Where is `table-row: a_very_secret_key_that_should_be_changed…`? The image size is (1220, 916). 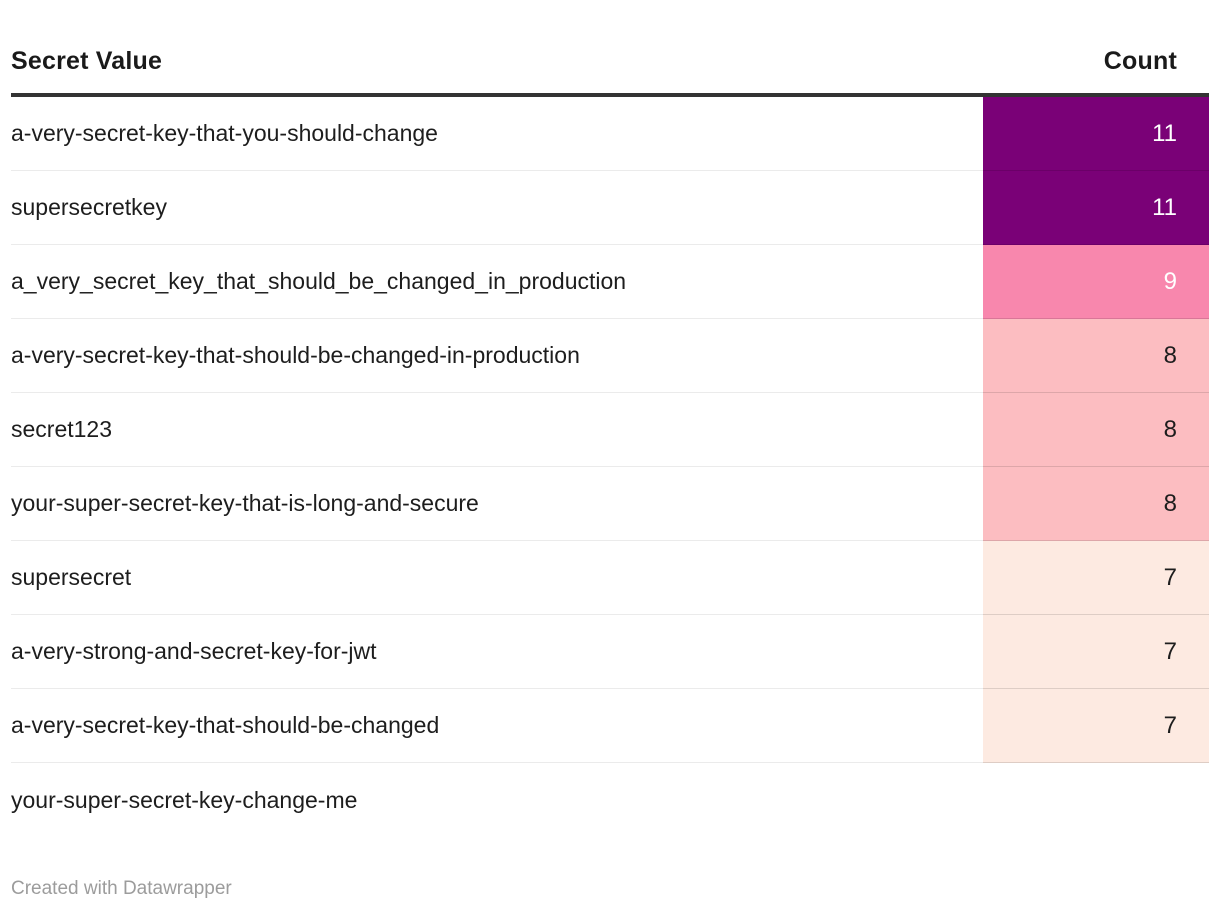 table-row: a_very_secret_key_that_should_be_changed… is located at coordinates (610, 282).